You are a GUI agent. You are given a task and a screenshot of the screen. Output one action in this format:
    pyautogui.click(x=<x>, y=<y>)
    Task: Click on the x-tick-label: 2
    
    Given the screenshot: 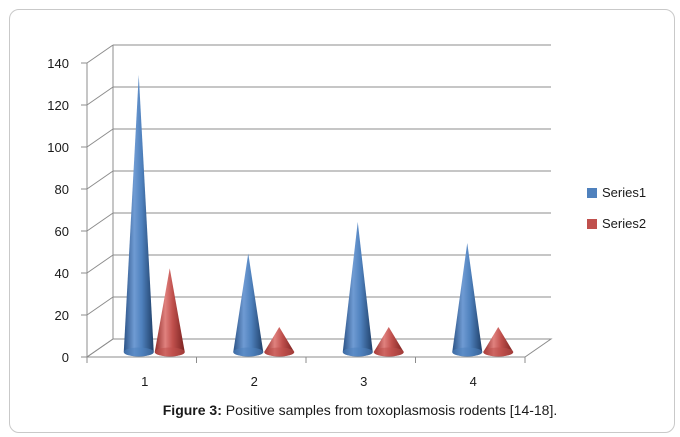 What is the action you would take?
    pyautogui.click(x=254, y=381)
    